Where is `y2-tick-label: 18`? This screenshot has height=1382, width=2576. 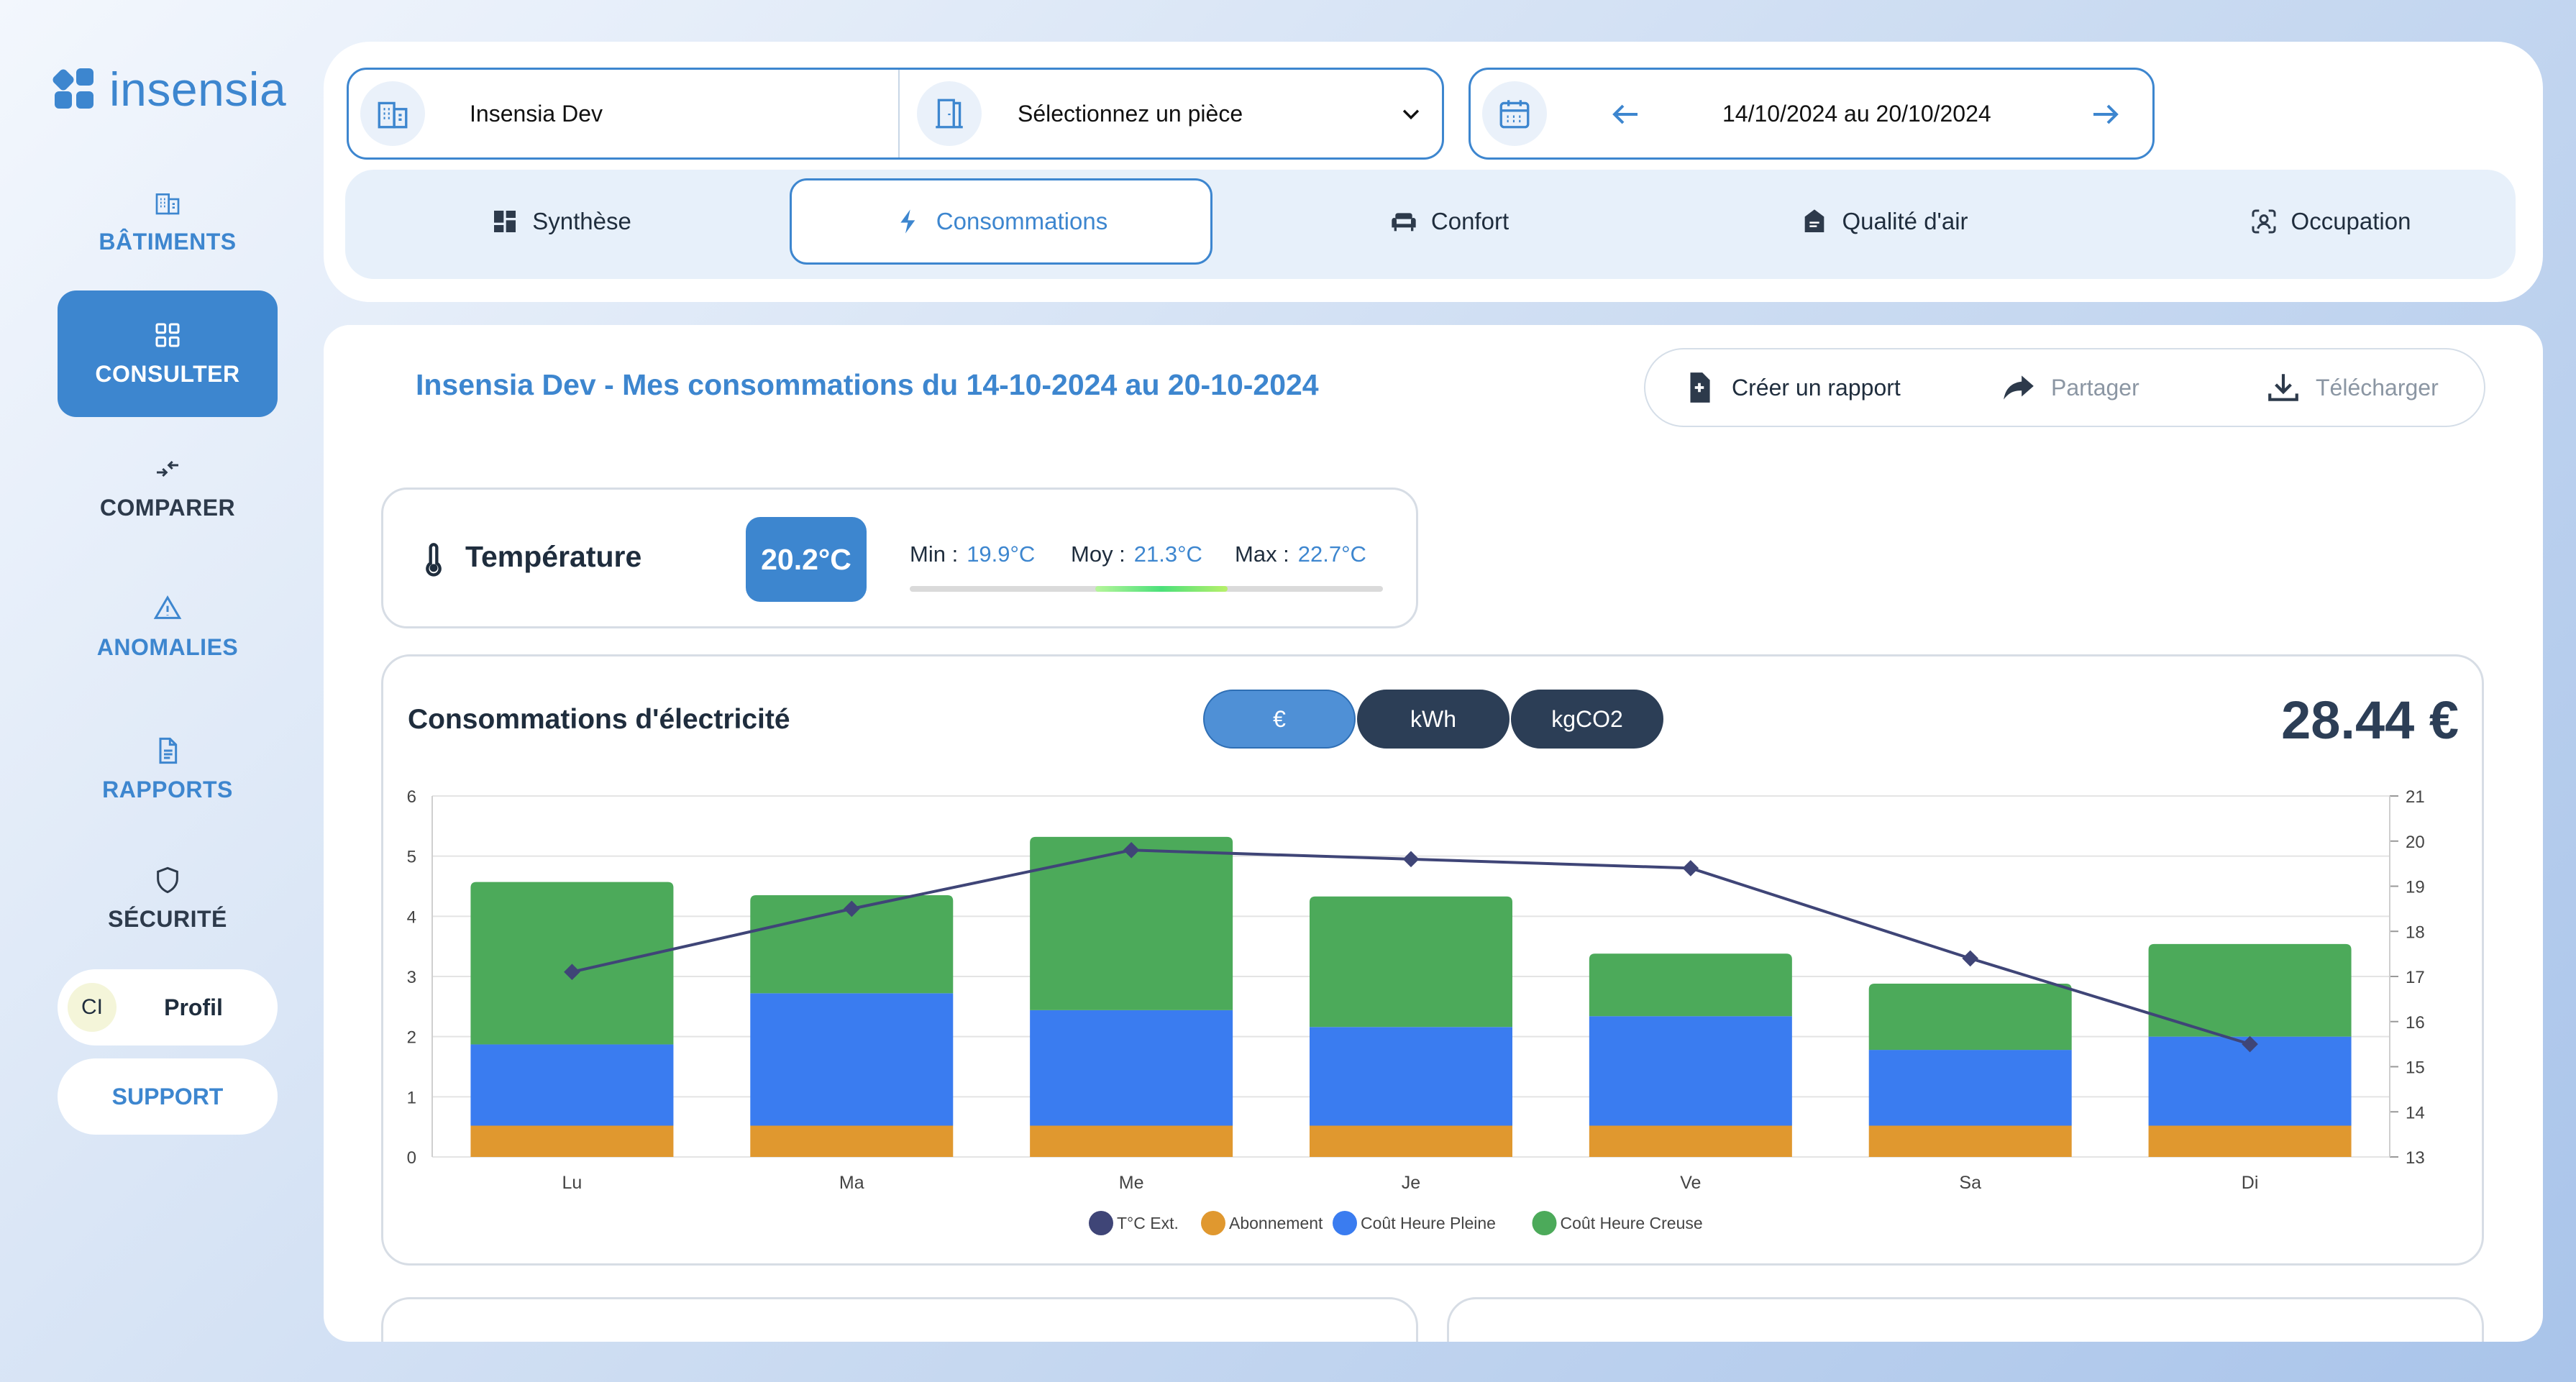
y2-tick-label: 18 is located at coordinates (2415, 932).